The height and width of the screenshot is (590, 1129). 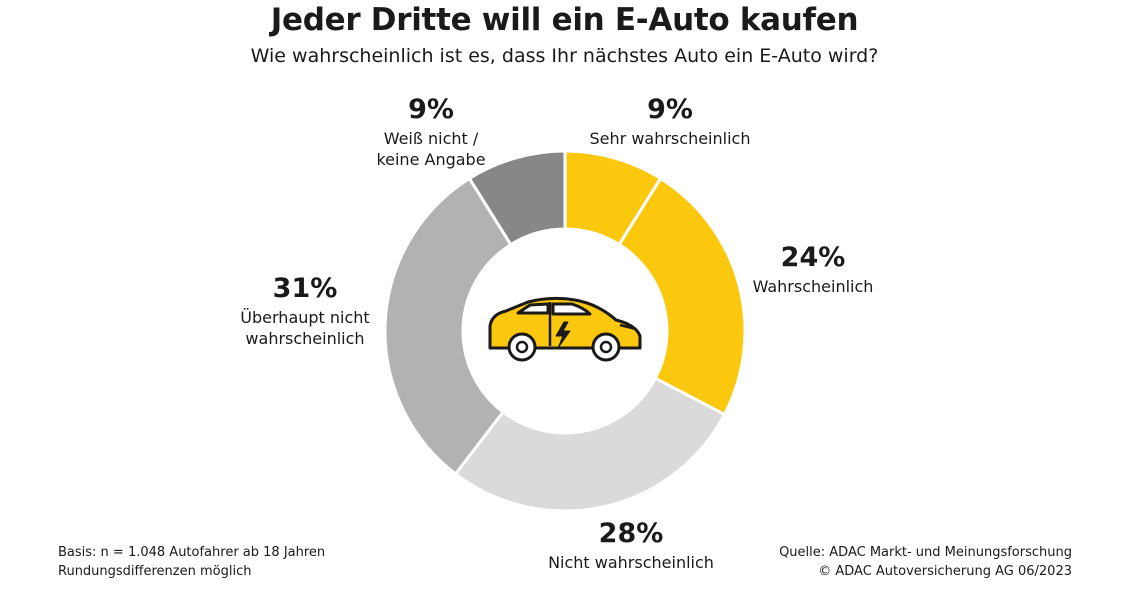 What do you see at coordinates (945, 571) in the screenshot?
I see `copyright-text: © ADAC Autoversicherung AG 06/2023` at bounding box center [945, 571].